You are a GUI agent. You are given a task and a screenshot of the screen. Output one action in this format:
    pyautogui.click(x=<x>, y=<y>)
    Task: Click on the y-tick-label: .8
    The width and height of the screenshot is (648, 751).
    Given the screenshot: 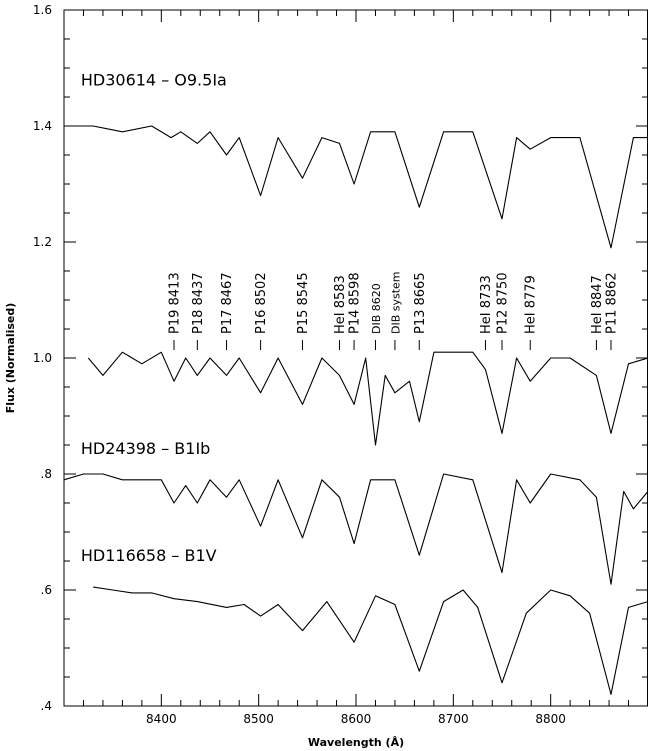 What is the action you would take?
    pyautogui.click(x=46, y=474)
    